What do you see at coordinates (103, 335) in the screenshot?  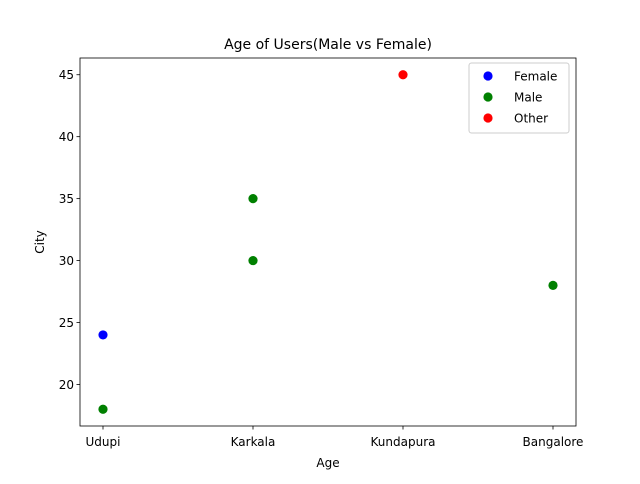 I see `point-female` at bounding box center [103, 335].